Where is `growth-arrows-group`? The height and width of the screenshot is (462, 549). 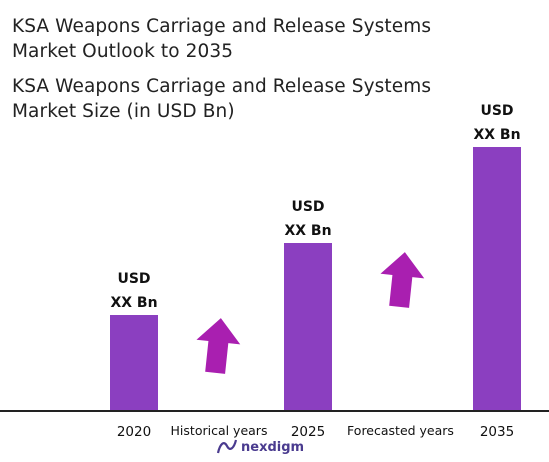
growth-arrows-group is located at coordinates (310, 313).